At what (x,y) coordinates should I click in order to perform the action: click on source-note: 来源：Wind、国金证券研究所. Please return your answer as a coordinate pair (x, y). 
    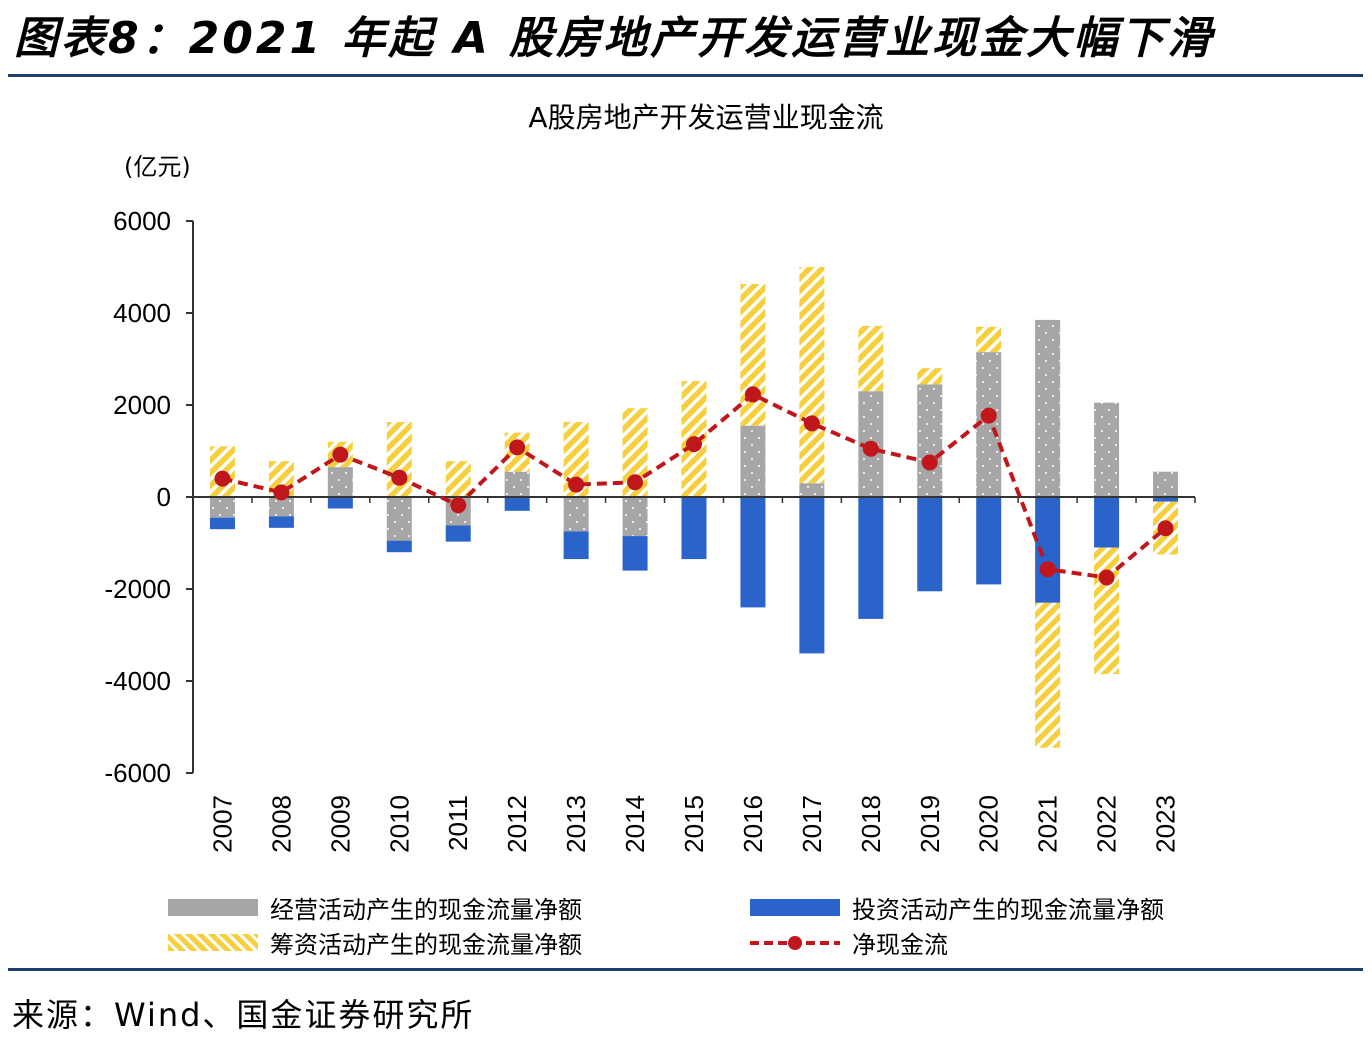
    Looking at the image, I should click on (243, 1015).